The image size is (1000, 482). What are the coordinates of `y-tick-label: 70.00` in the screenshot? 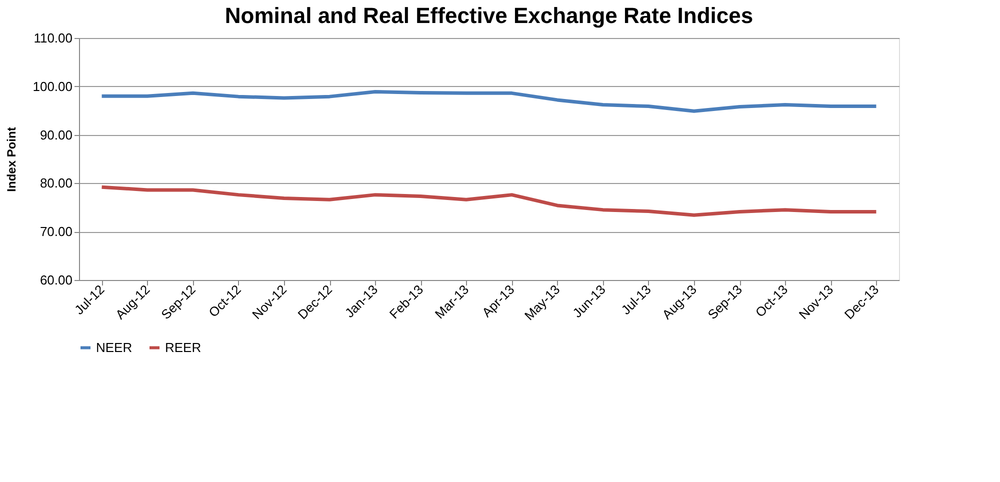 It's located at (56, 232).